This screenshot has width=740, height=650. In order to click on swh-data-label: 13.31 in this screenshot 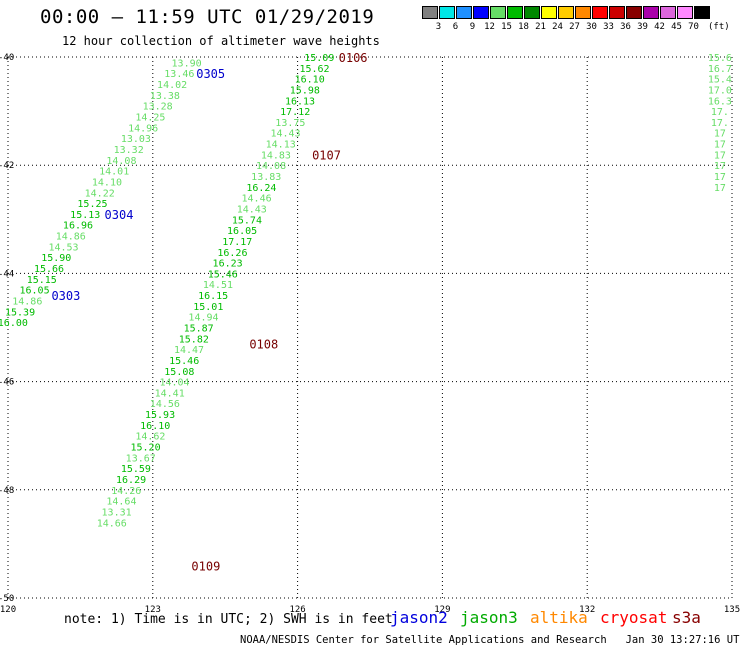, I will do `click(117, 512)`.